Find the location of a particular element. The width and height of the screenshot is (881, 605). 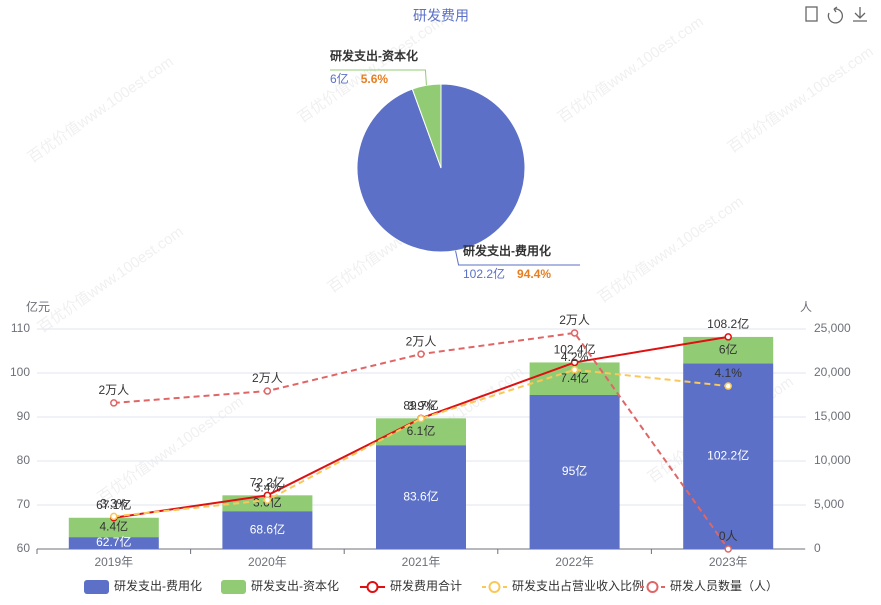

y-tick-label: 80 is located at coordinates (24, 460).